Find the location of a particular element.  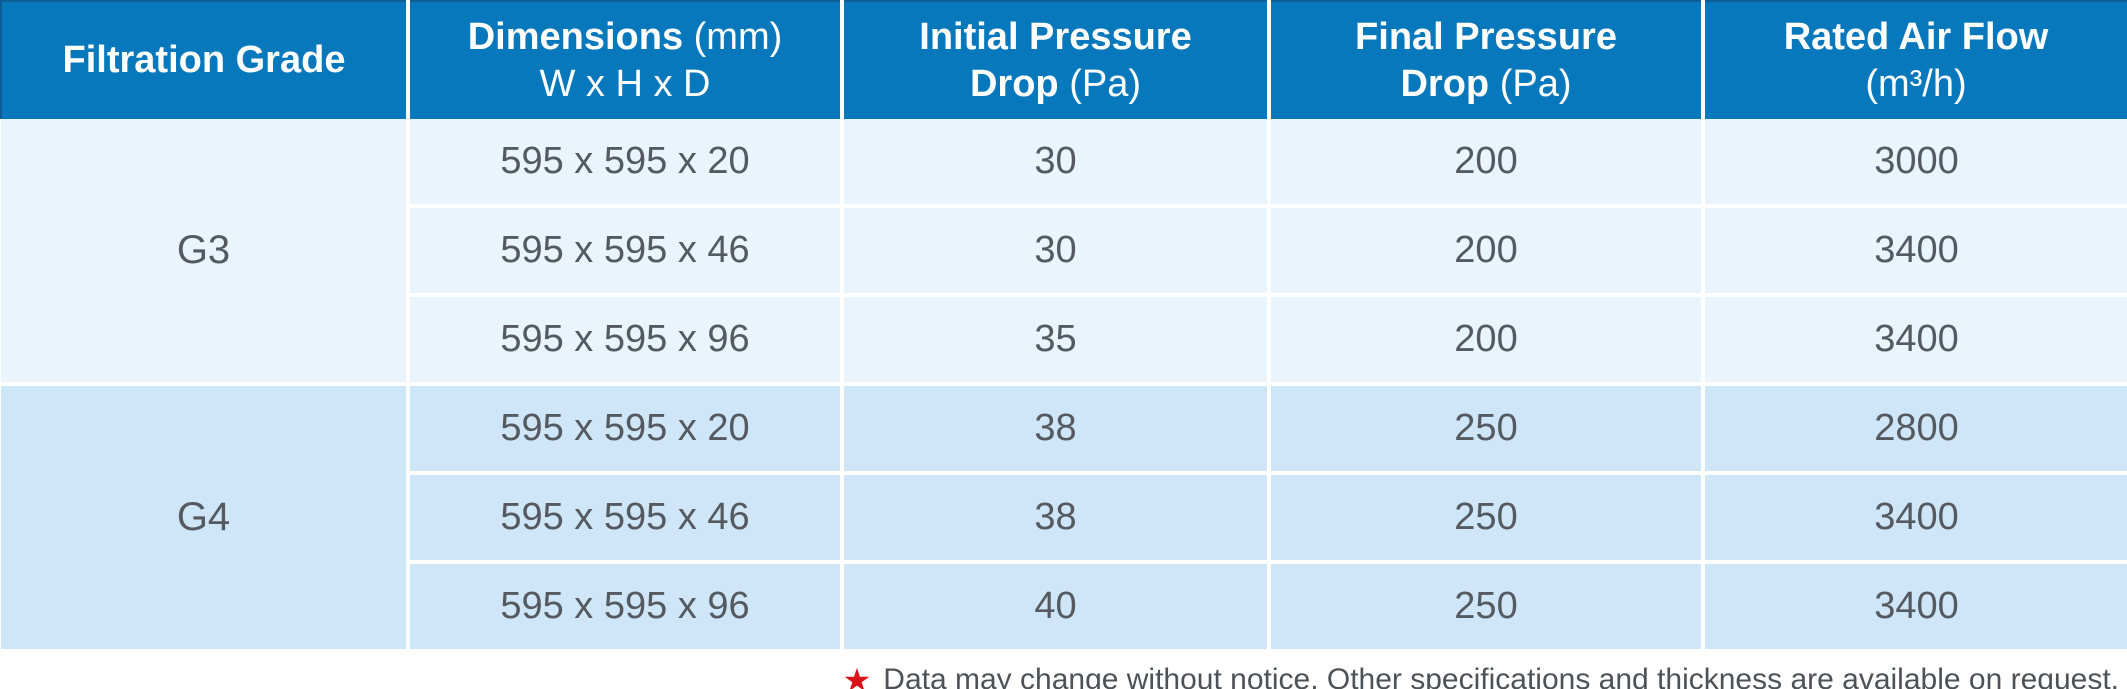

header-filtration-grade: Filtration Grade is located at coordinates (205, 59).